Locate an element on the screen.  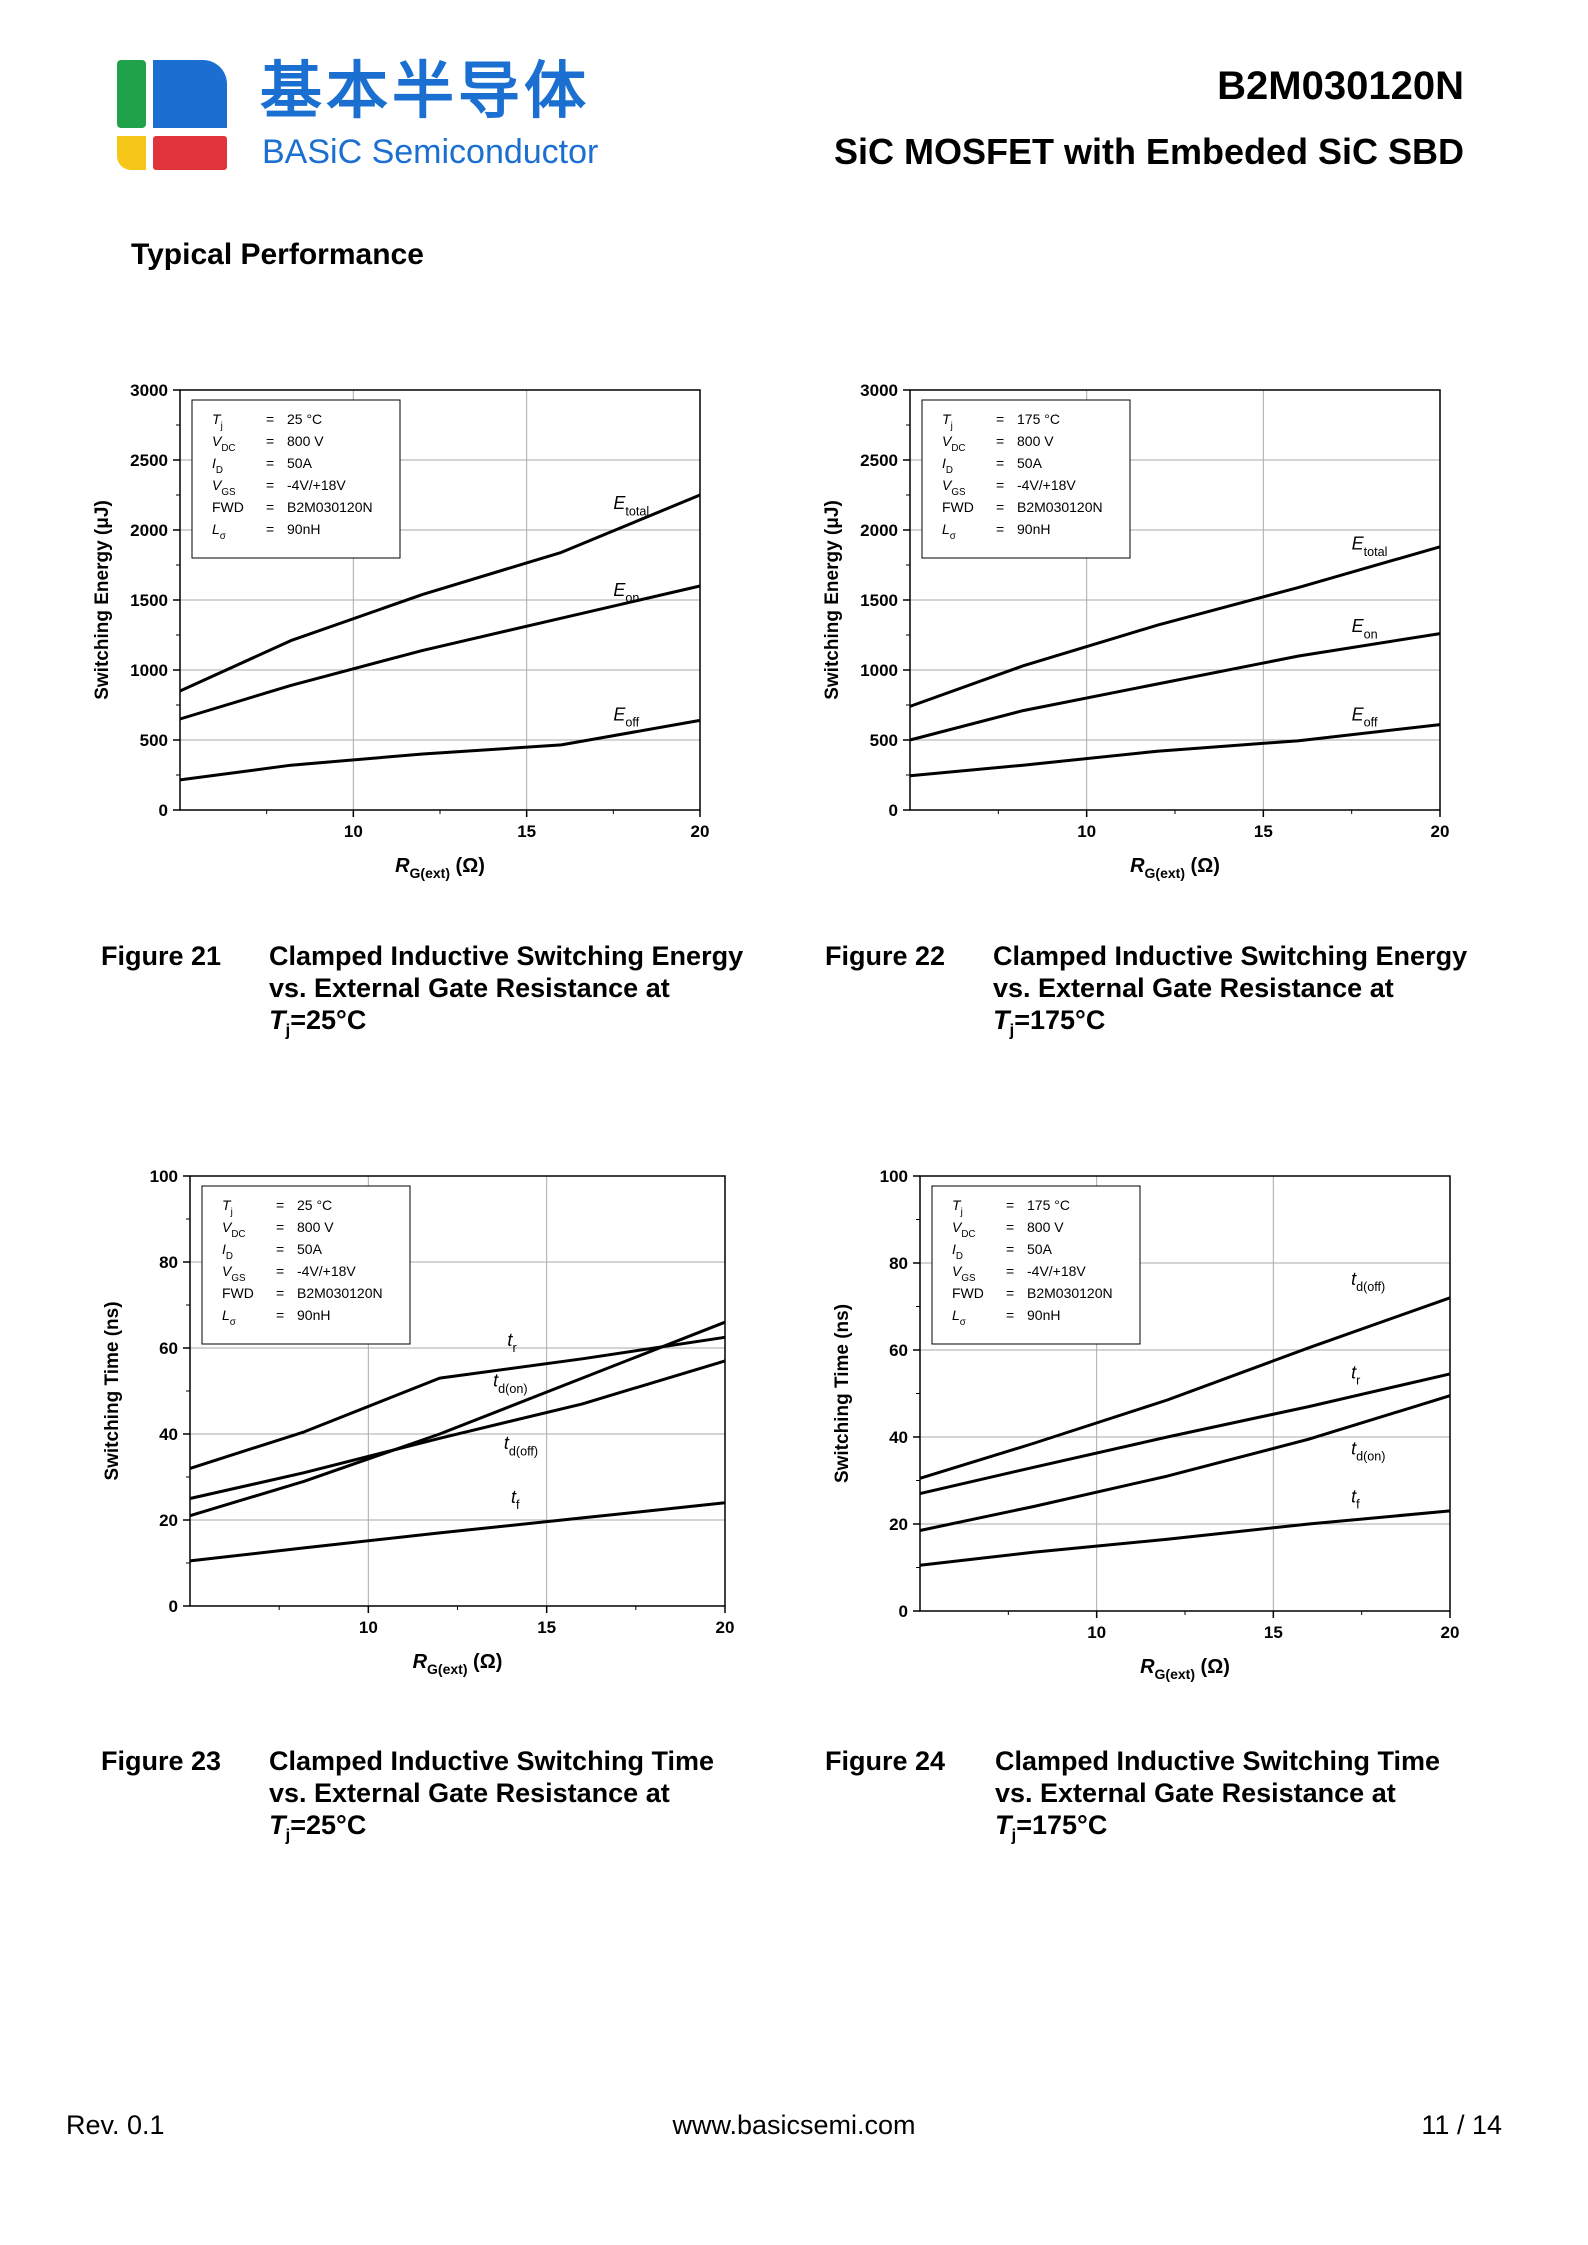
series-label: tf is located at coordinates (515, 1499).